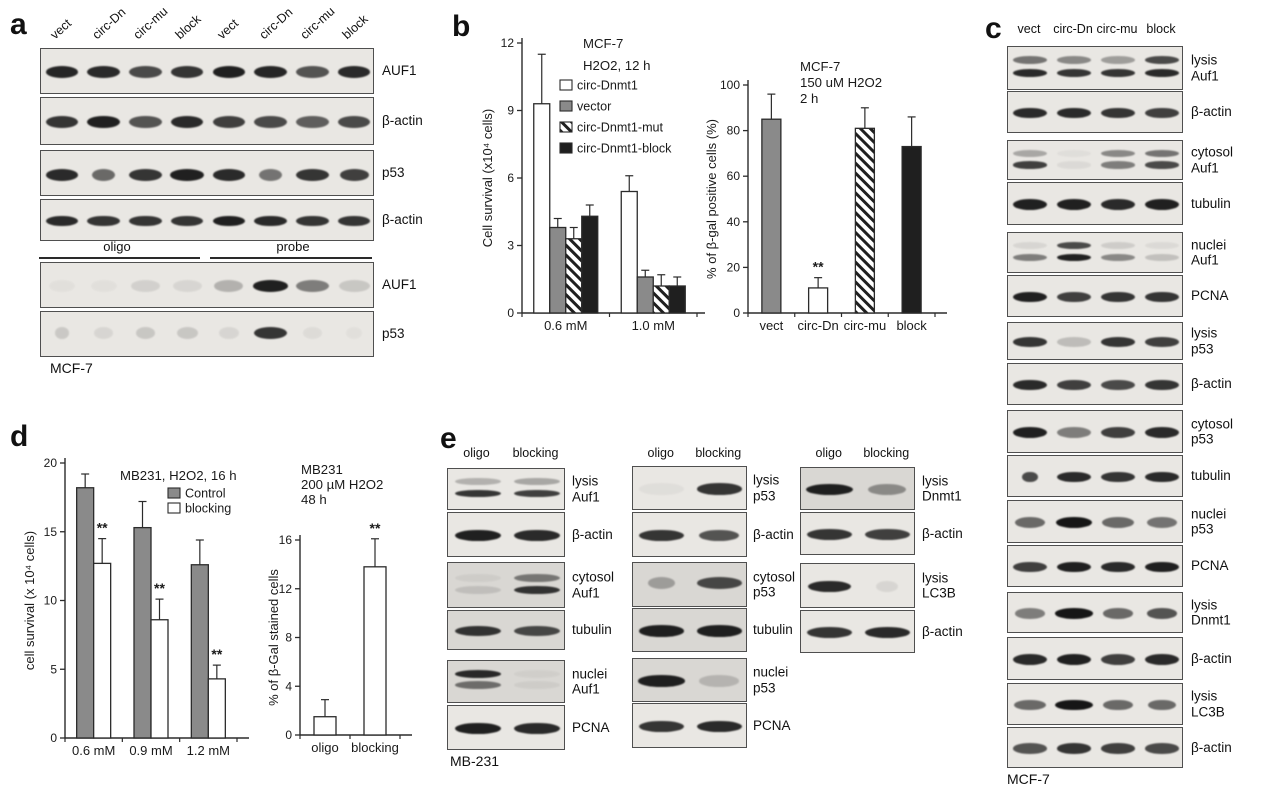  I want to click on chart-text: 0.9 mM, so click(150, 750).